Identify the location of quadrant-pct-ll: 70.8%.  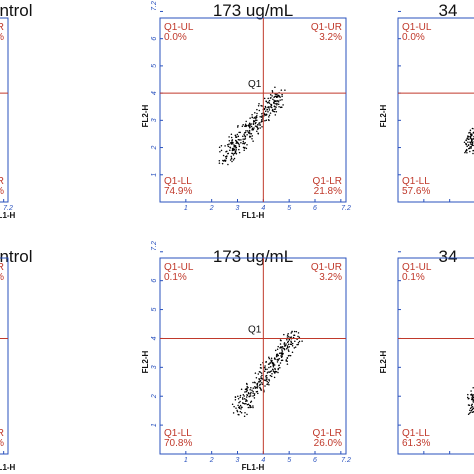
(178, 443).